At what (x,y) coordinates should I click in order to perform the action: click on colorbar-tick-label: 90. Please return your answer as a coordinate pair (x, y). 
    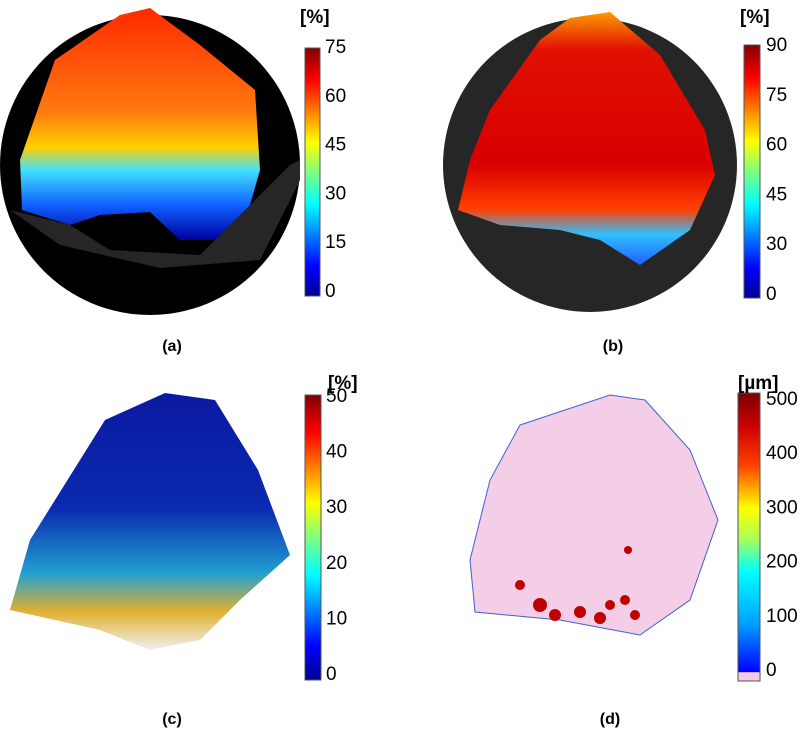
    Looking at the image, I should click on (776, 45).